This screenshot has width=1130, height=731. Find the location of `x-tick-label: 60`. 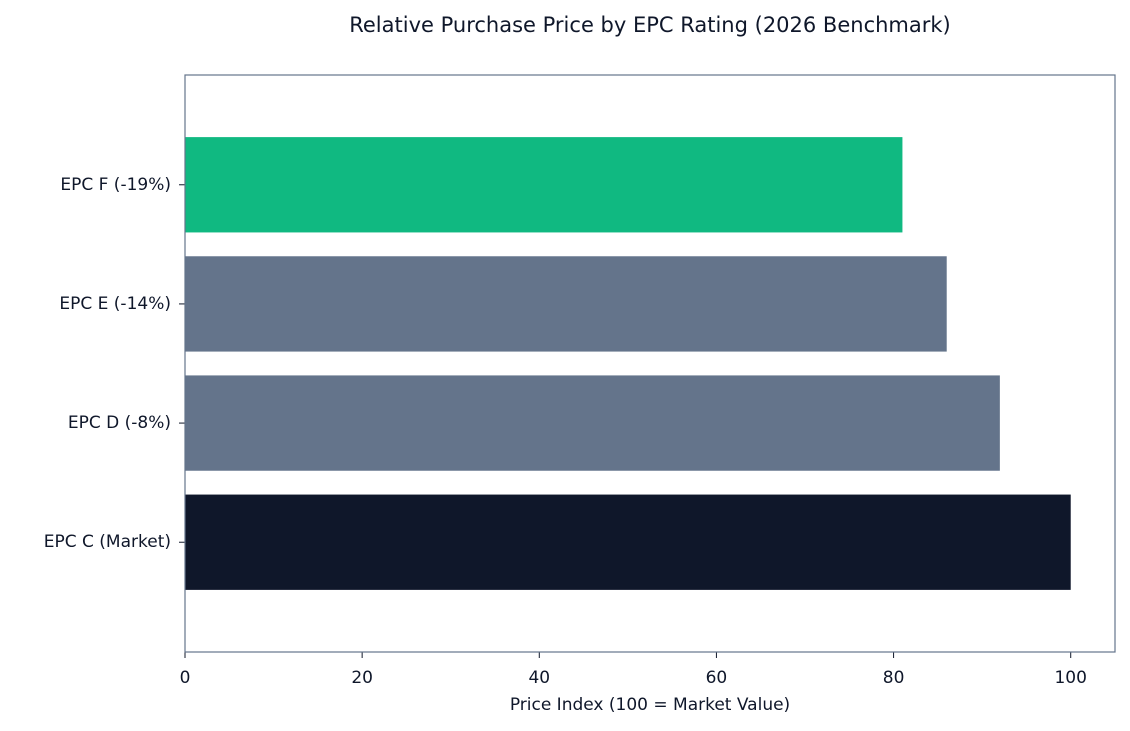

x-tick-label: 60 is located at coordinates (717, 678).